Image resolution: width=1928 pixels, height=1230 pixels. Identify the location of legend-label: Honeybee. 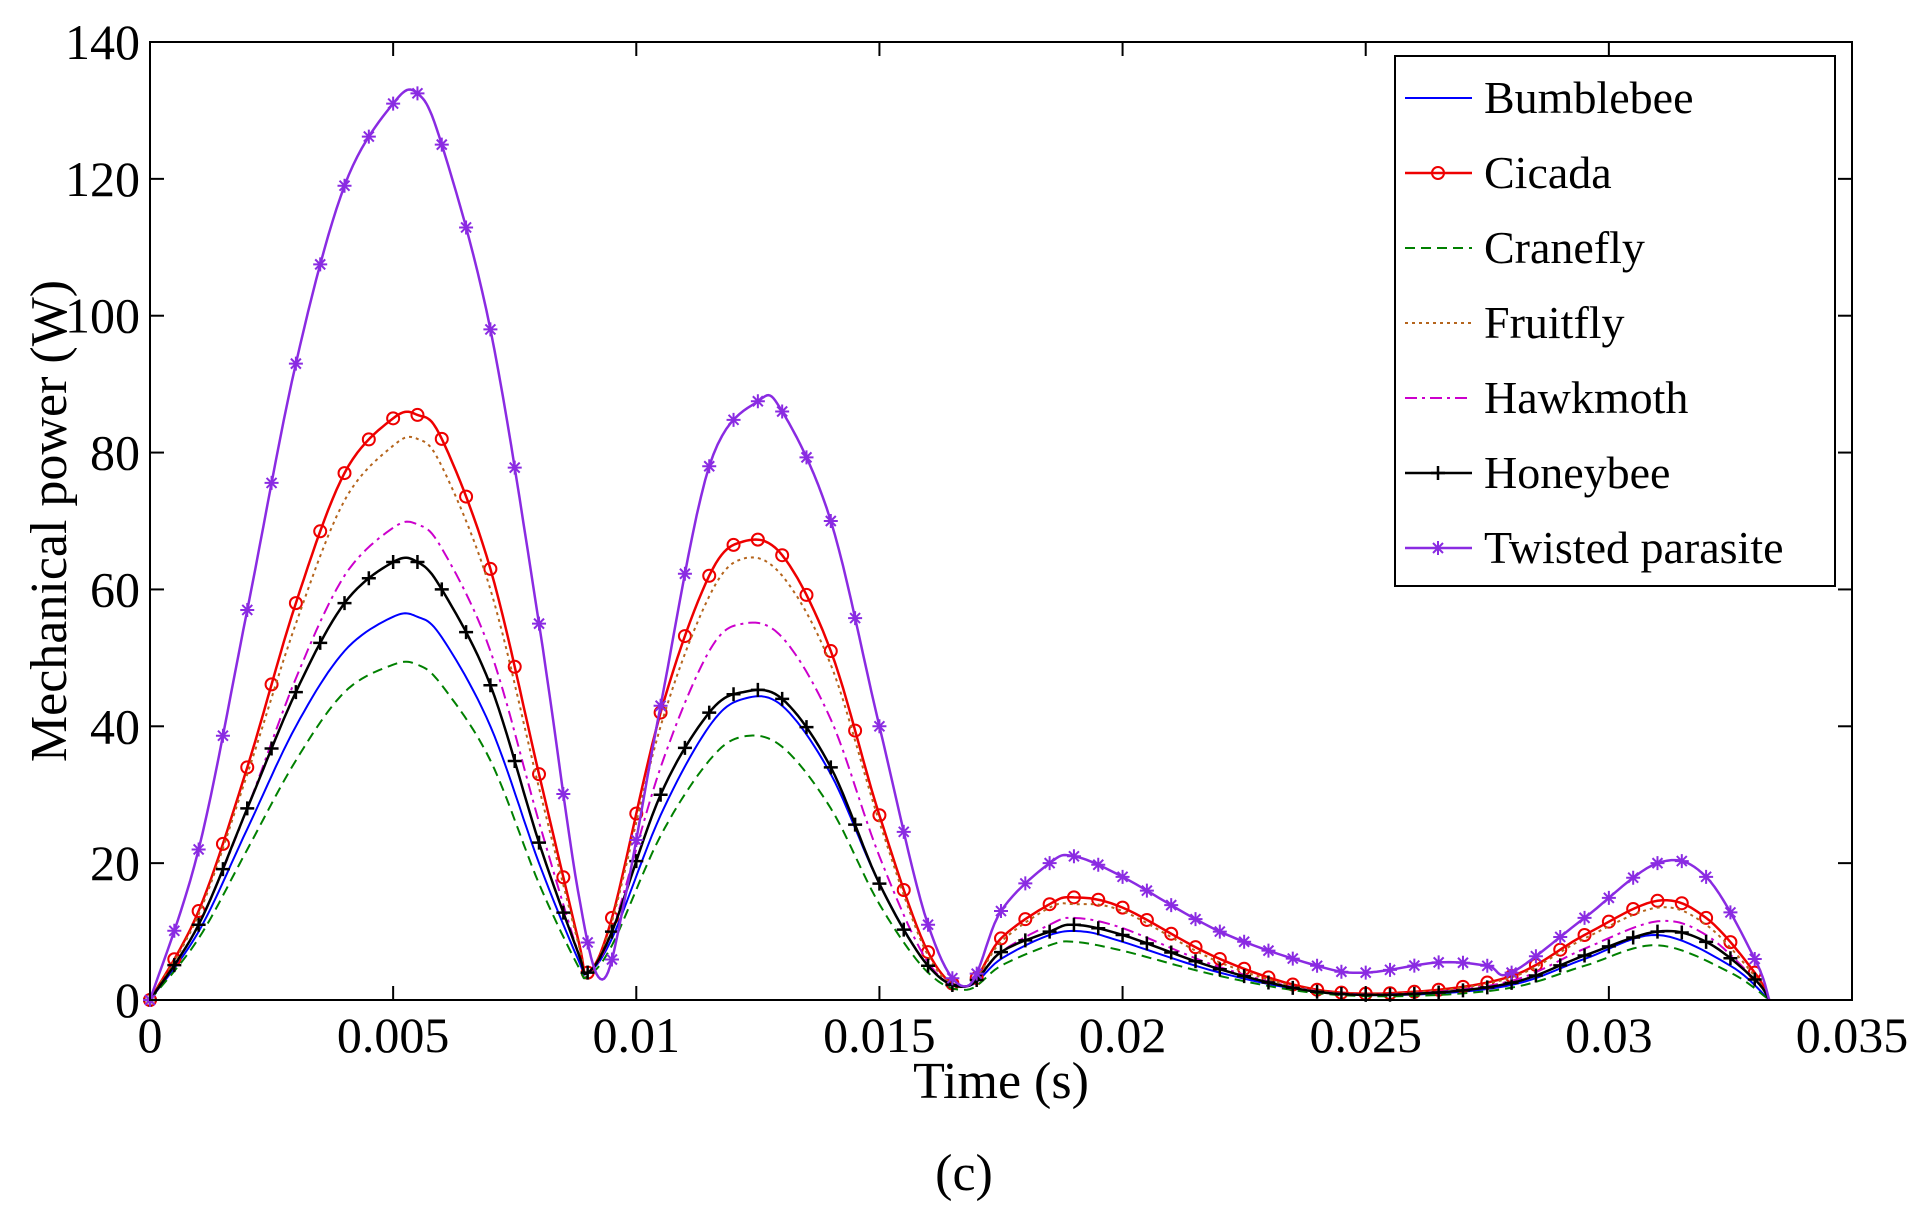
(1577, 472).